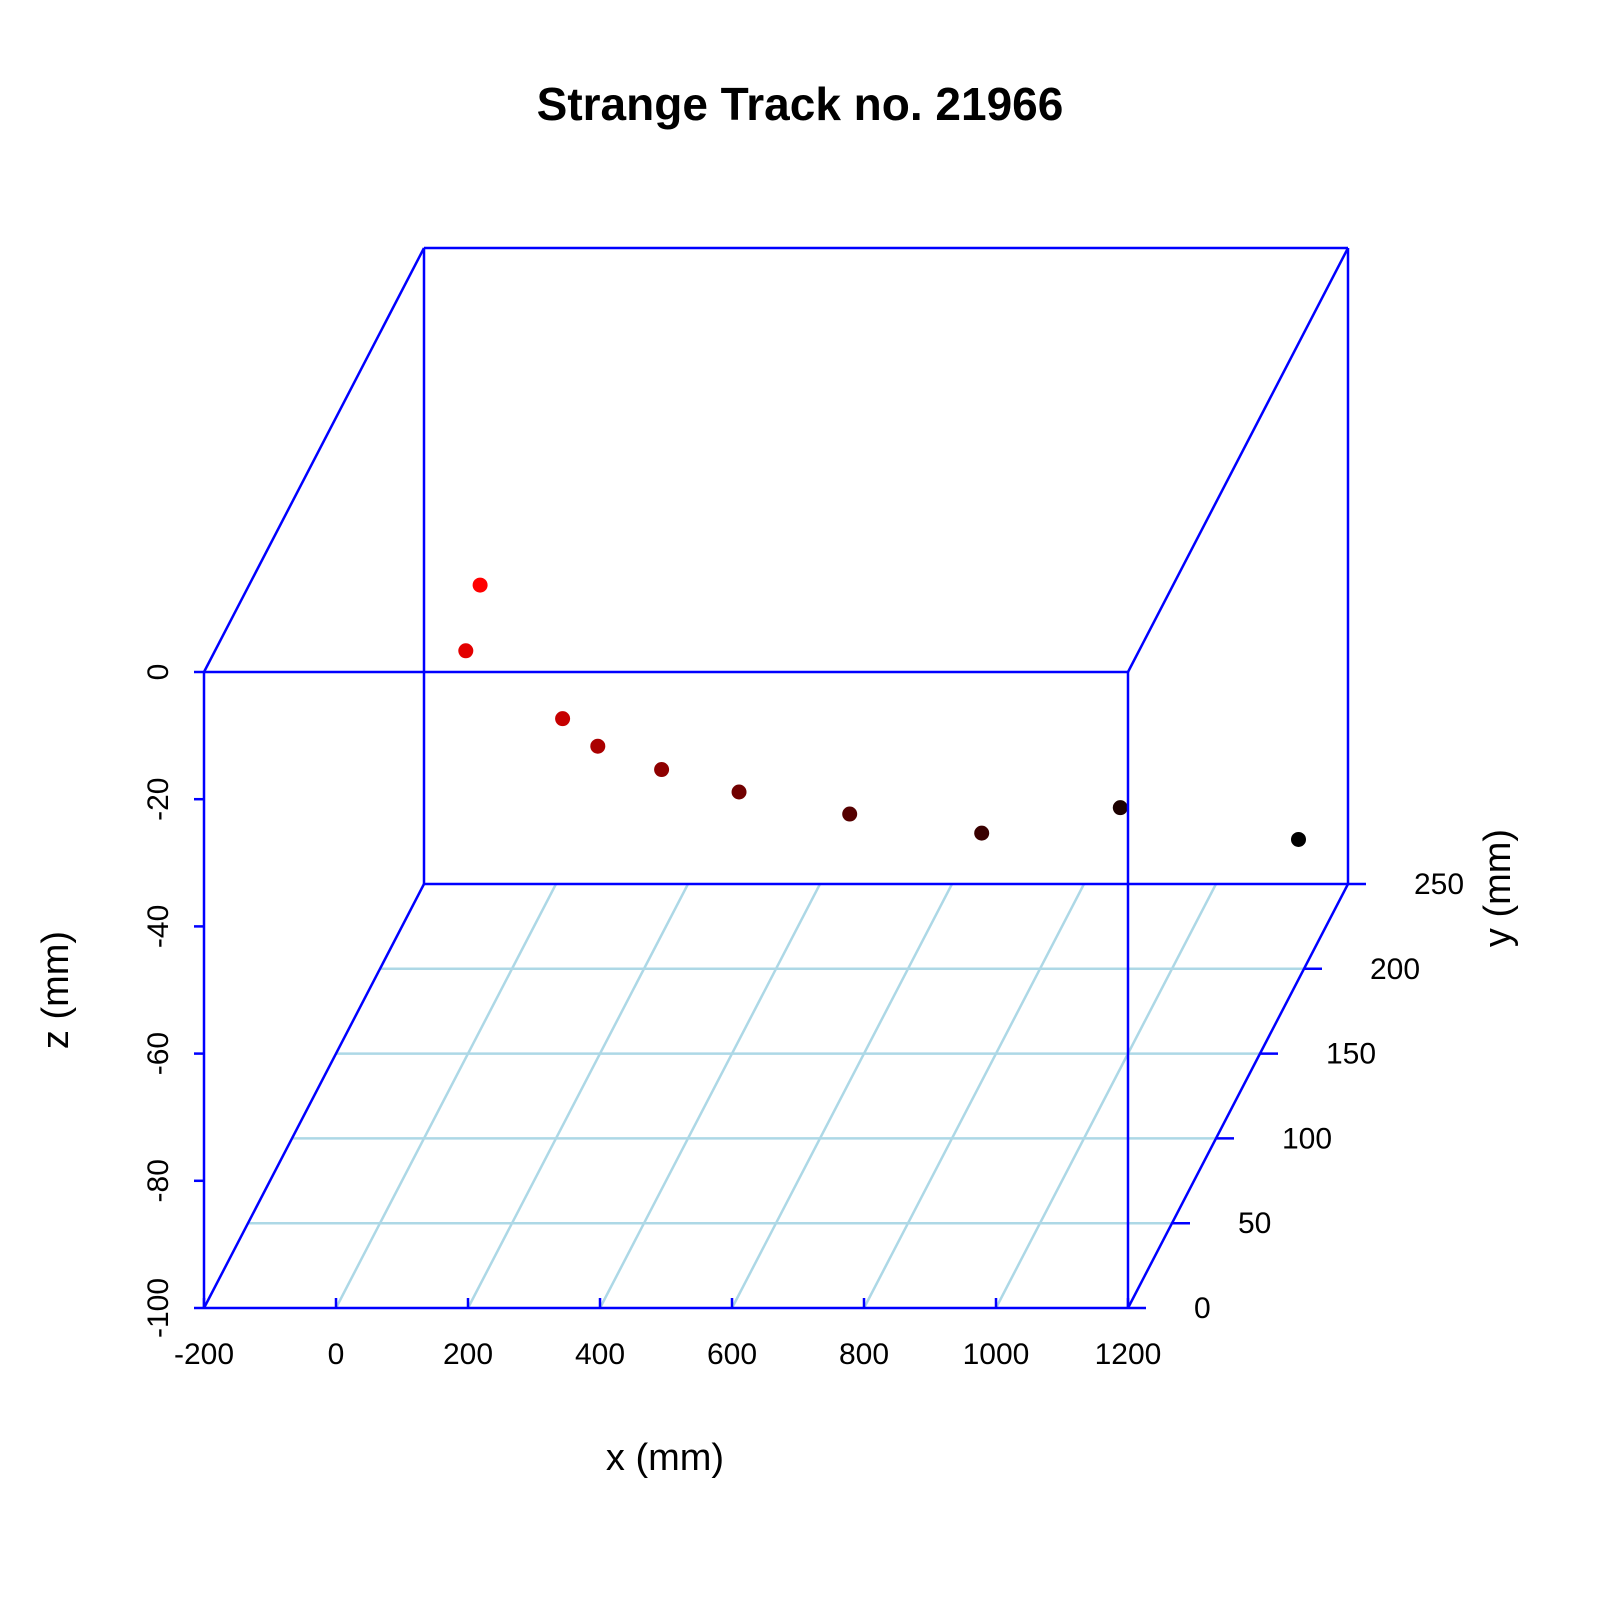 This screenshot has width=1600, height=1600. What do you see at coordinates (336, 1354) in the screenshot?
I see `x-tick-label: 0` at bounding box center [336, 1354].